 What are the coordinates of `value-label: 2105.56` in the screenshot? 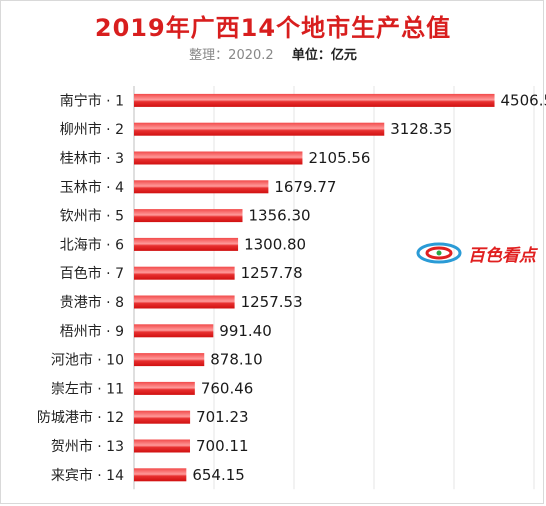 It's located at (339, 158).